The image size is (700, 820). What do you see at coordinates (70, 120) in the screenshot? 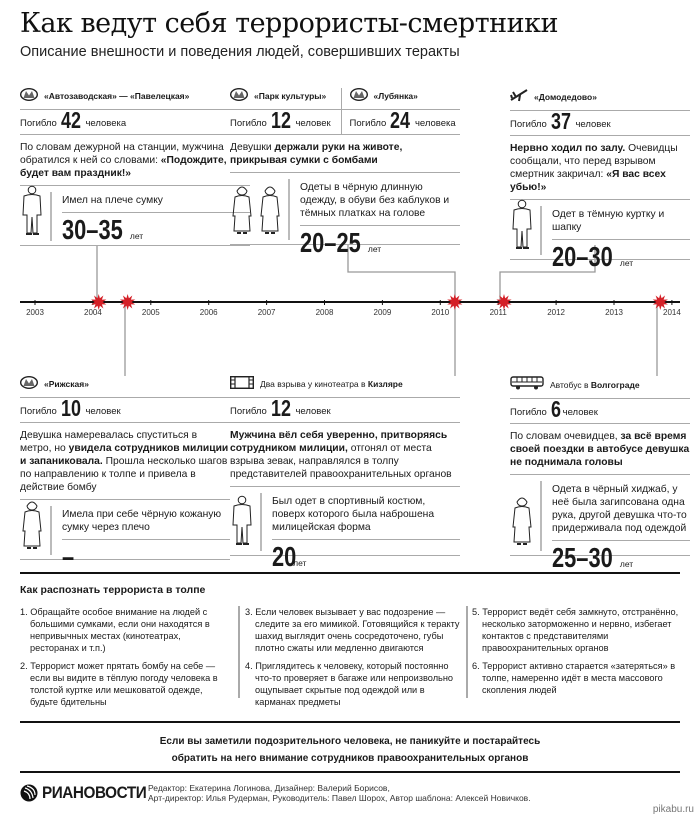
I see `killed-count: 42` at bounding box center [70, 120].